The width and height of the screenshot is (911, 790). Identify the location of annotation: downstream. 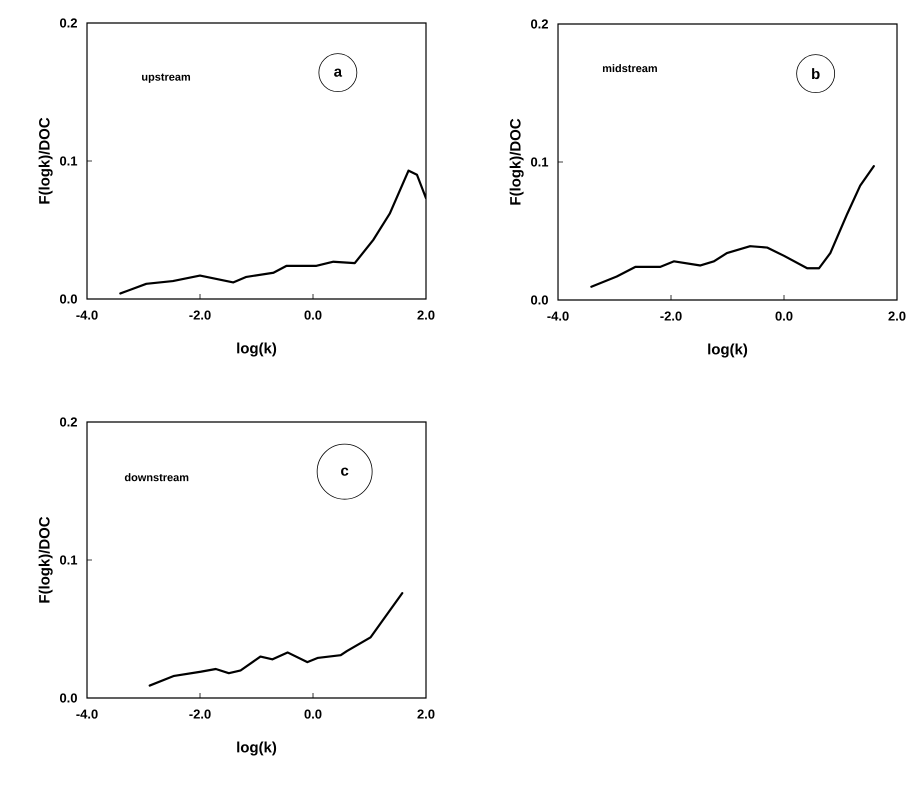
(156, 477).